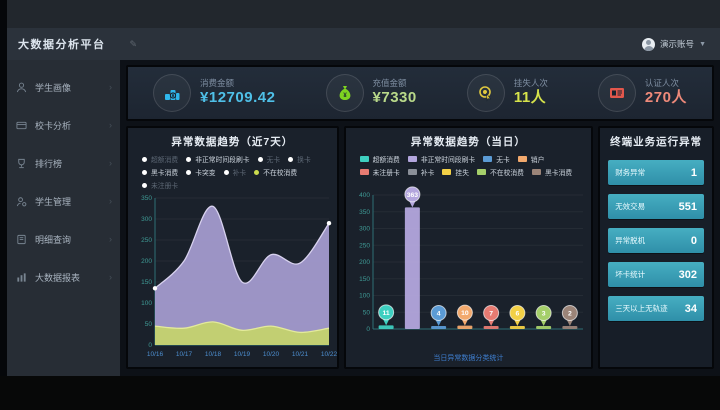 The height and width of the screenshot is (410, 720). I want to click on sidebar-item-bigdata-report: 大数据报表 ›, so click(60, 277).